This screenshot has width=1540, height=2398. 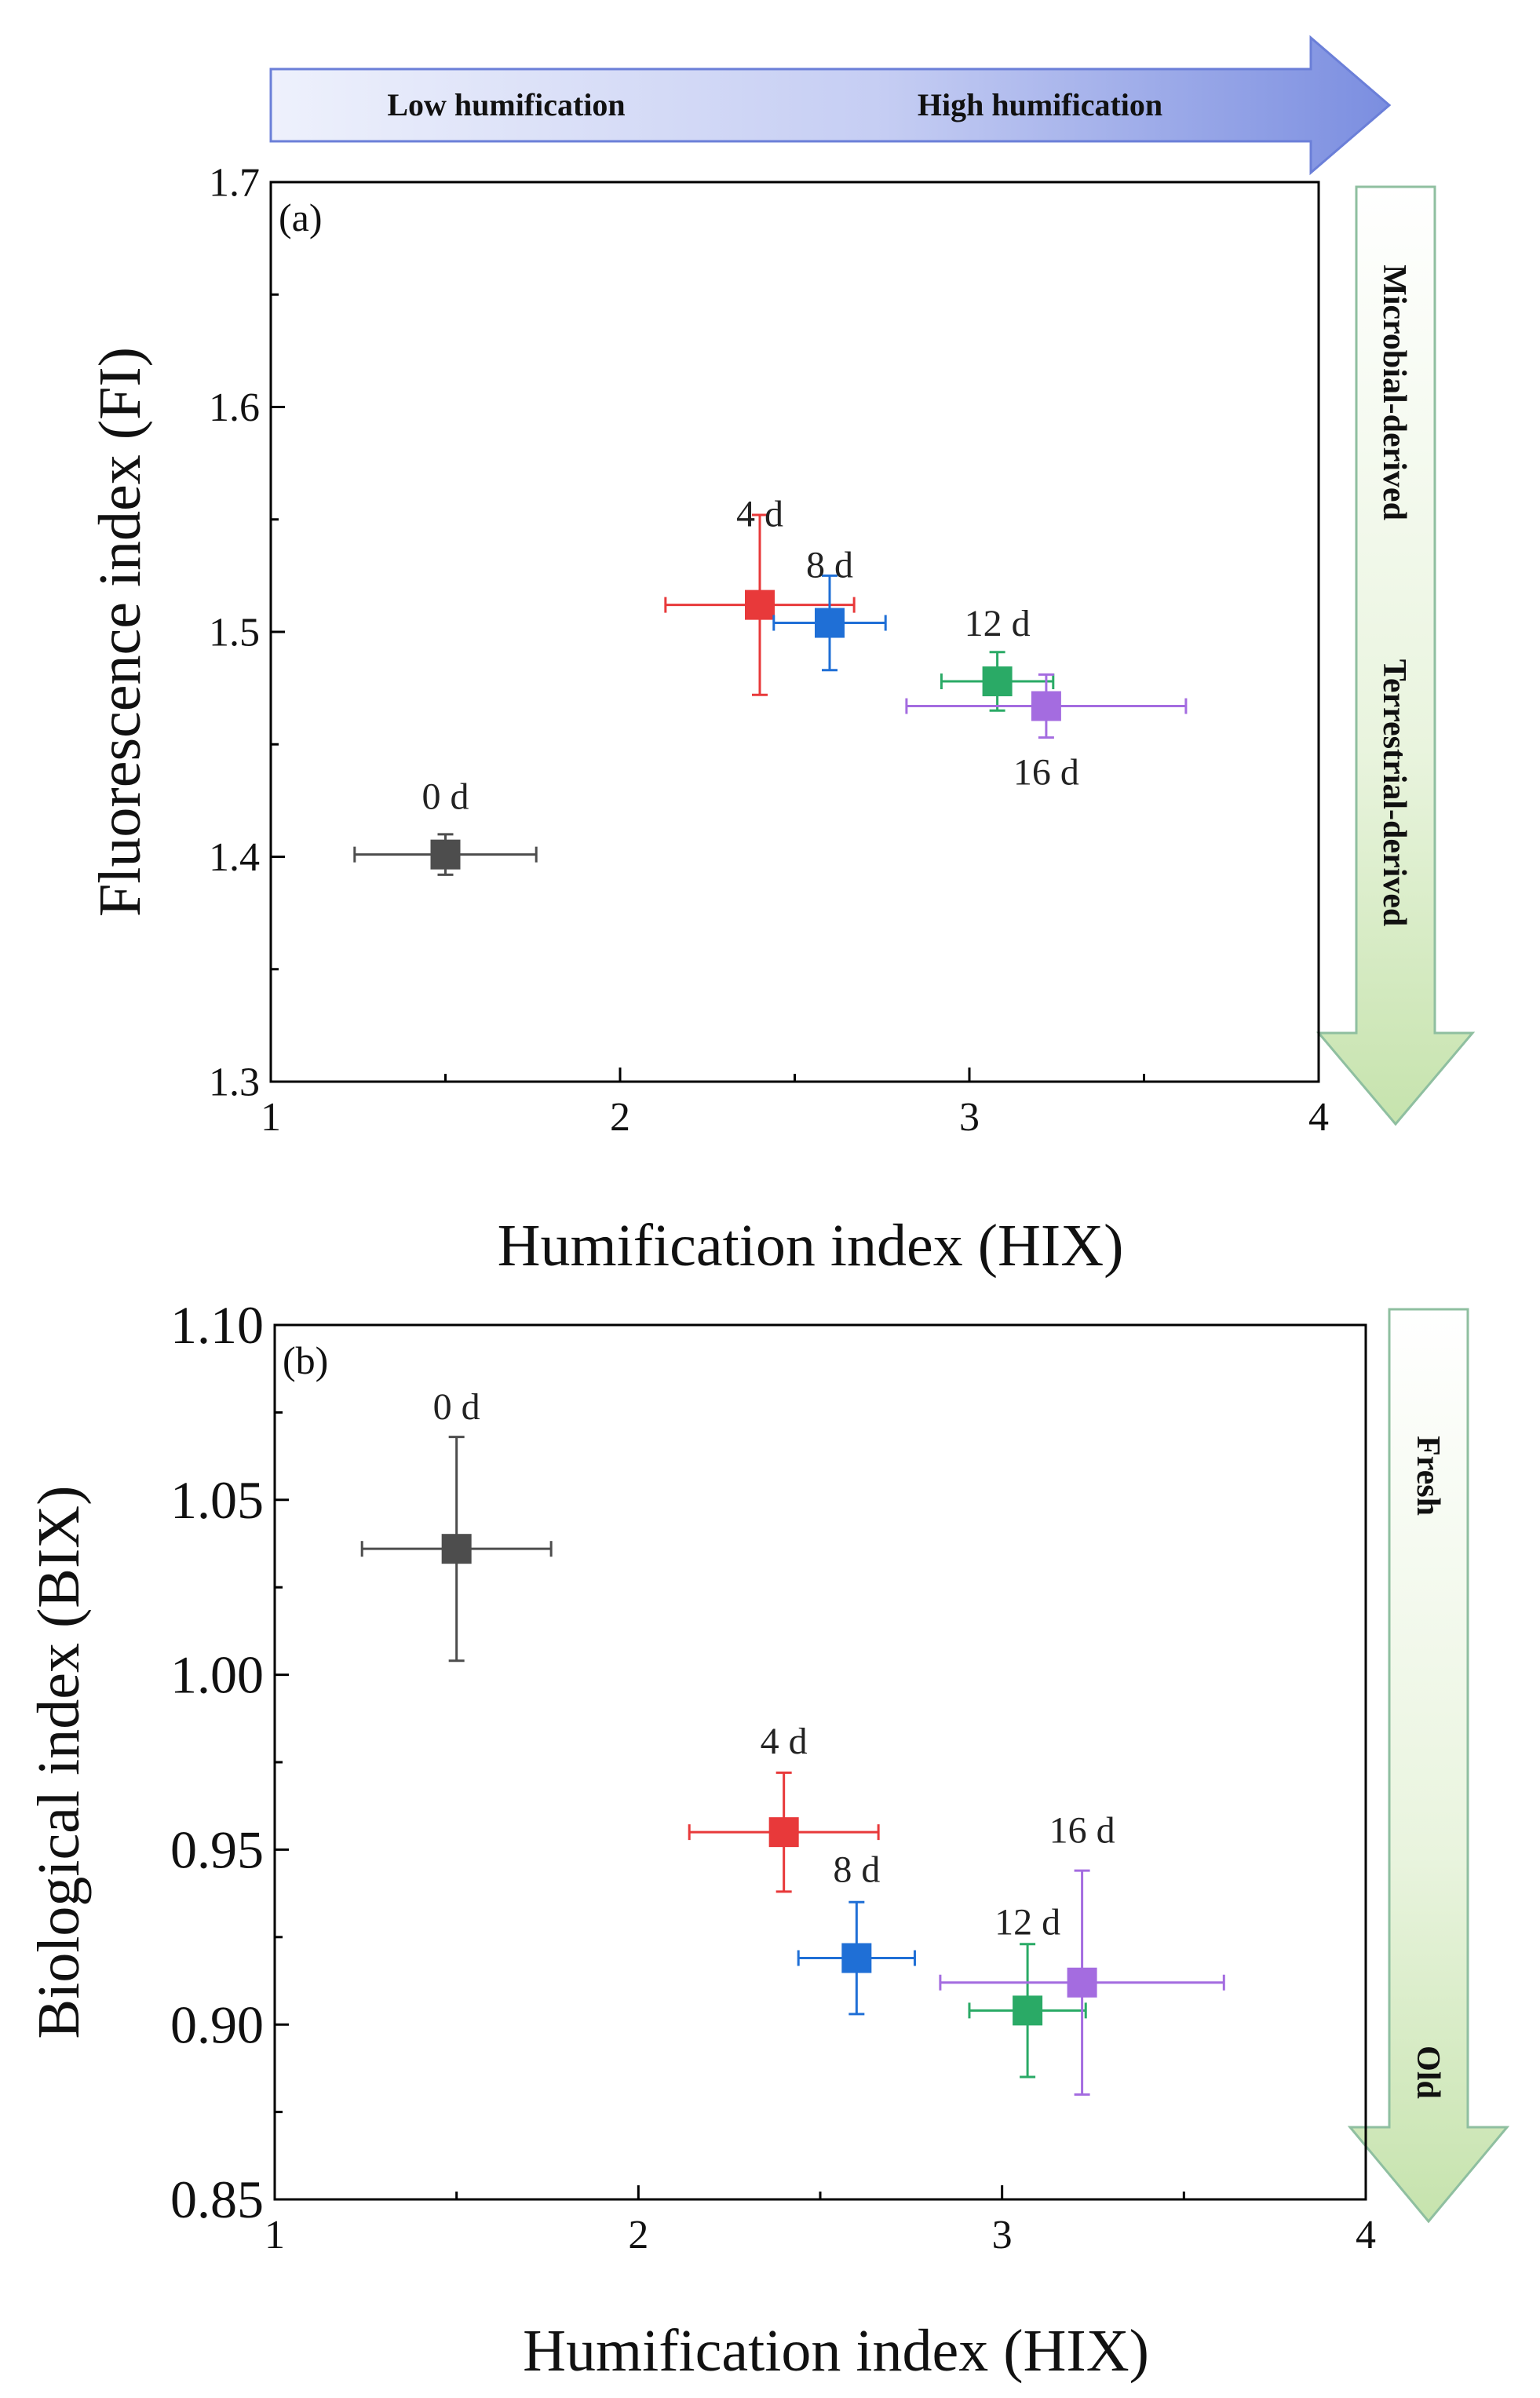 What do you see at coordinates (1366, 2235) in the screenshot?
I see `x-tick-label-b: 4` at bounding box center [1366, 2235].